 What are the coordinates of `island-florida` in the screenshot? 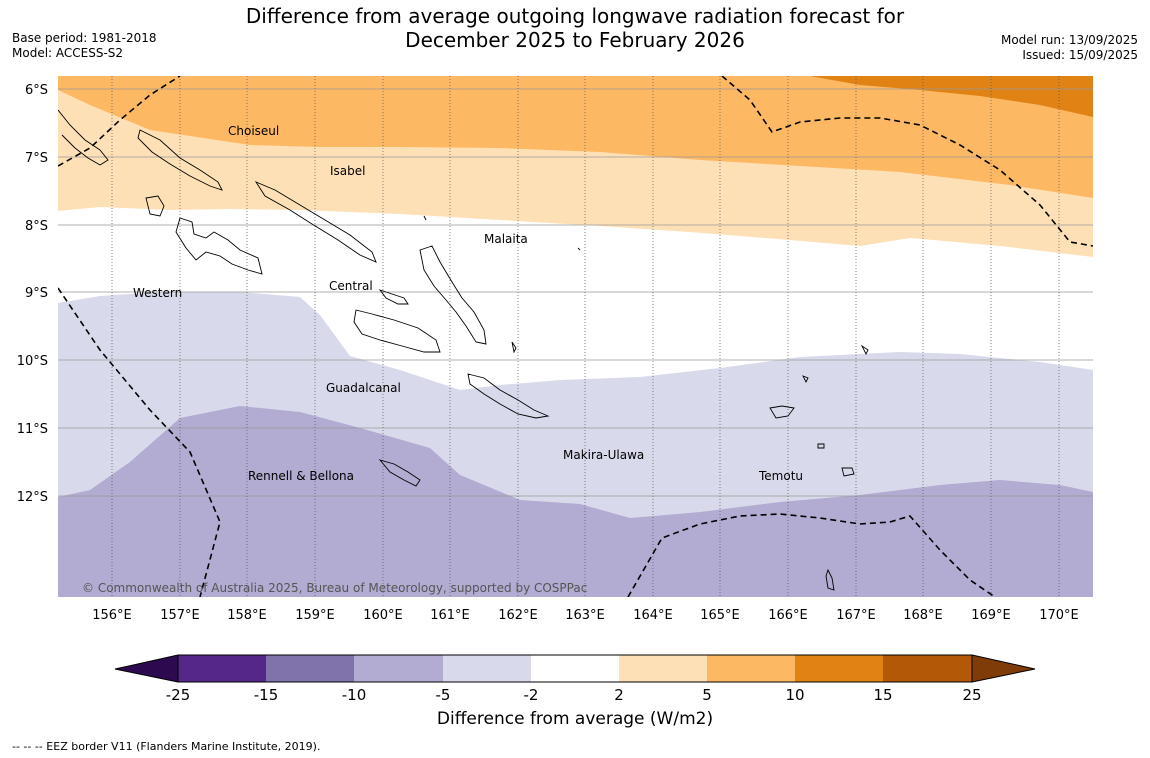 It's located at (393, 297).